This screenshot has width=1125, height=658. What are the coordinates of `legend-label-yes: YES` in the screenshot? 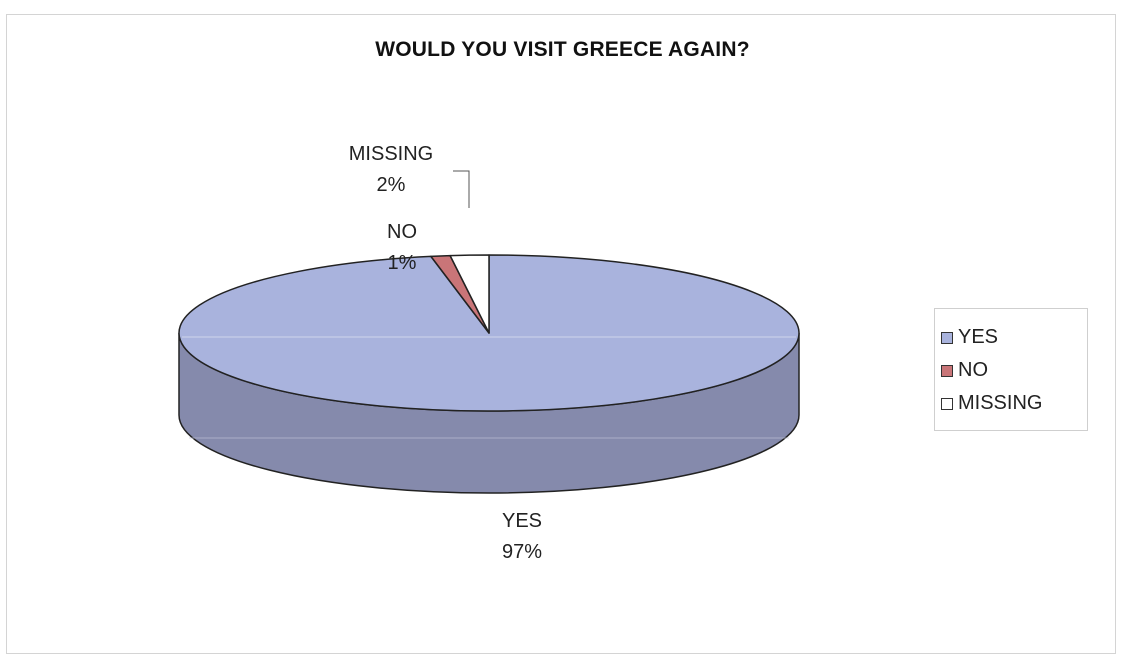 It's located at (978, 337).